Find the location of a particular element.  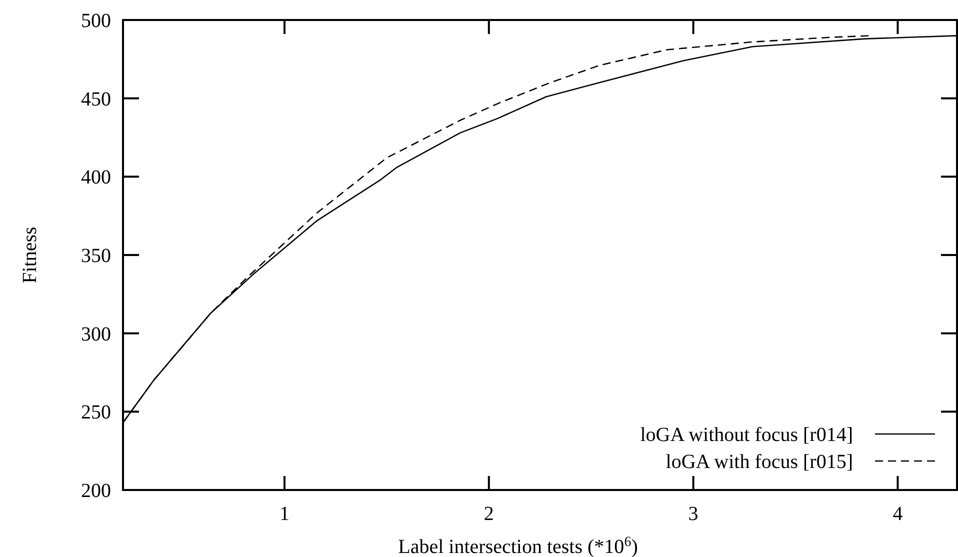

y-tick-label: 200 is located at coordinates (96, 491).